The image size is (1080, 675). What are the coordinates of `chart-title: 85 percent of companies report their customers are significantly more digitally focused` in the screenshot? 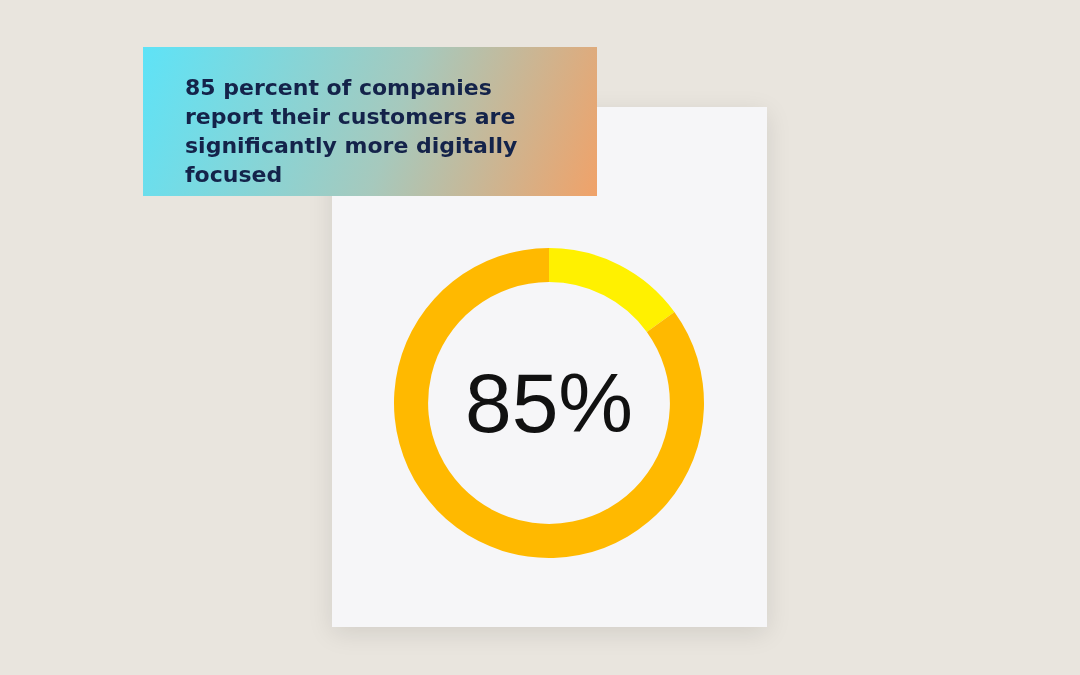 It's located at (352, 131).